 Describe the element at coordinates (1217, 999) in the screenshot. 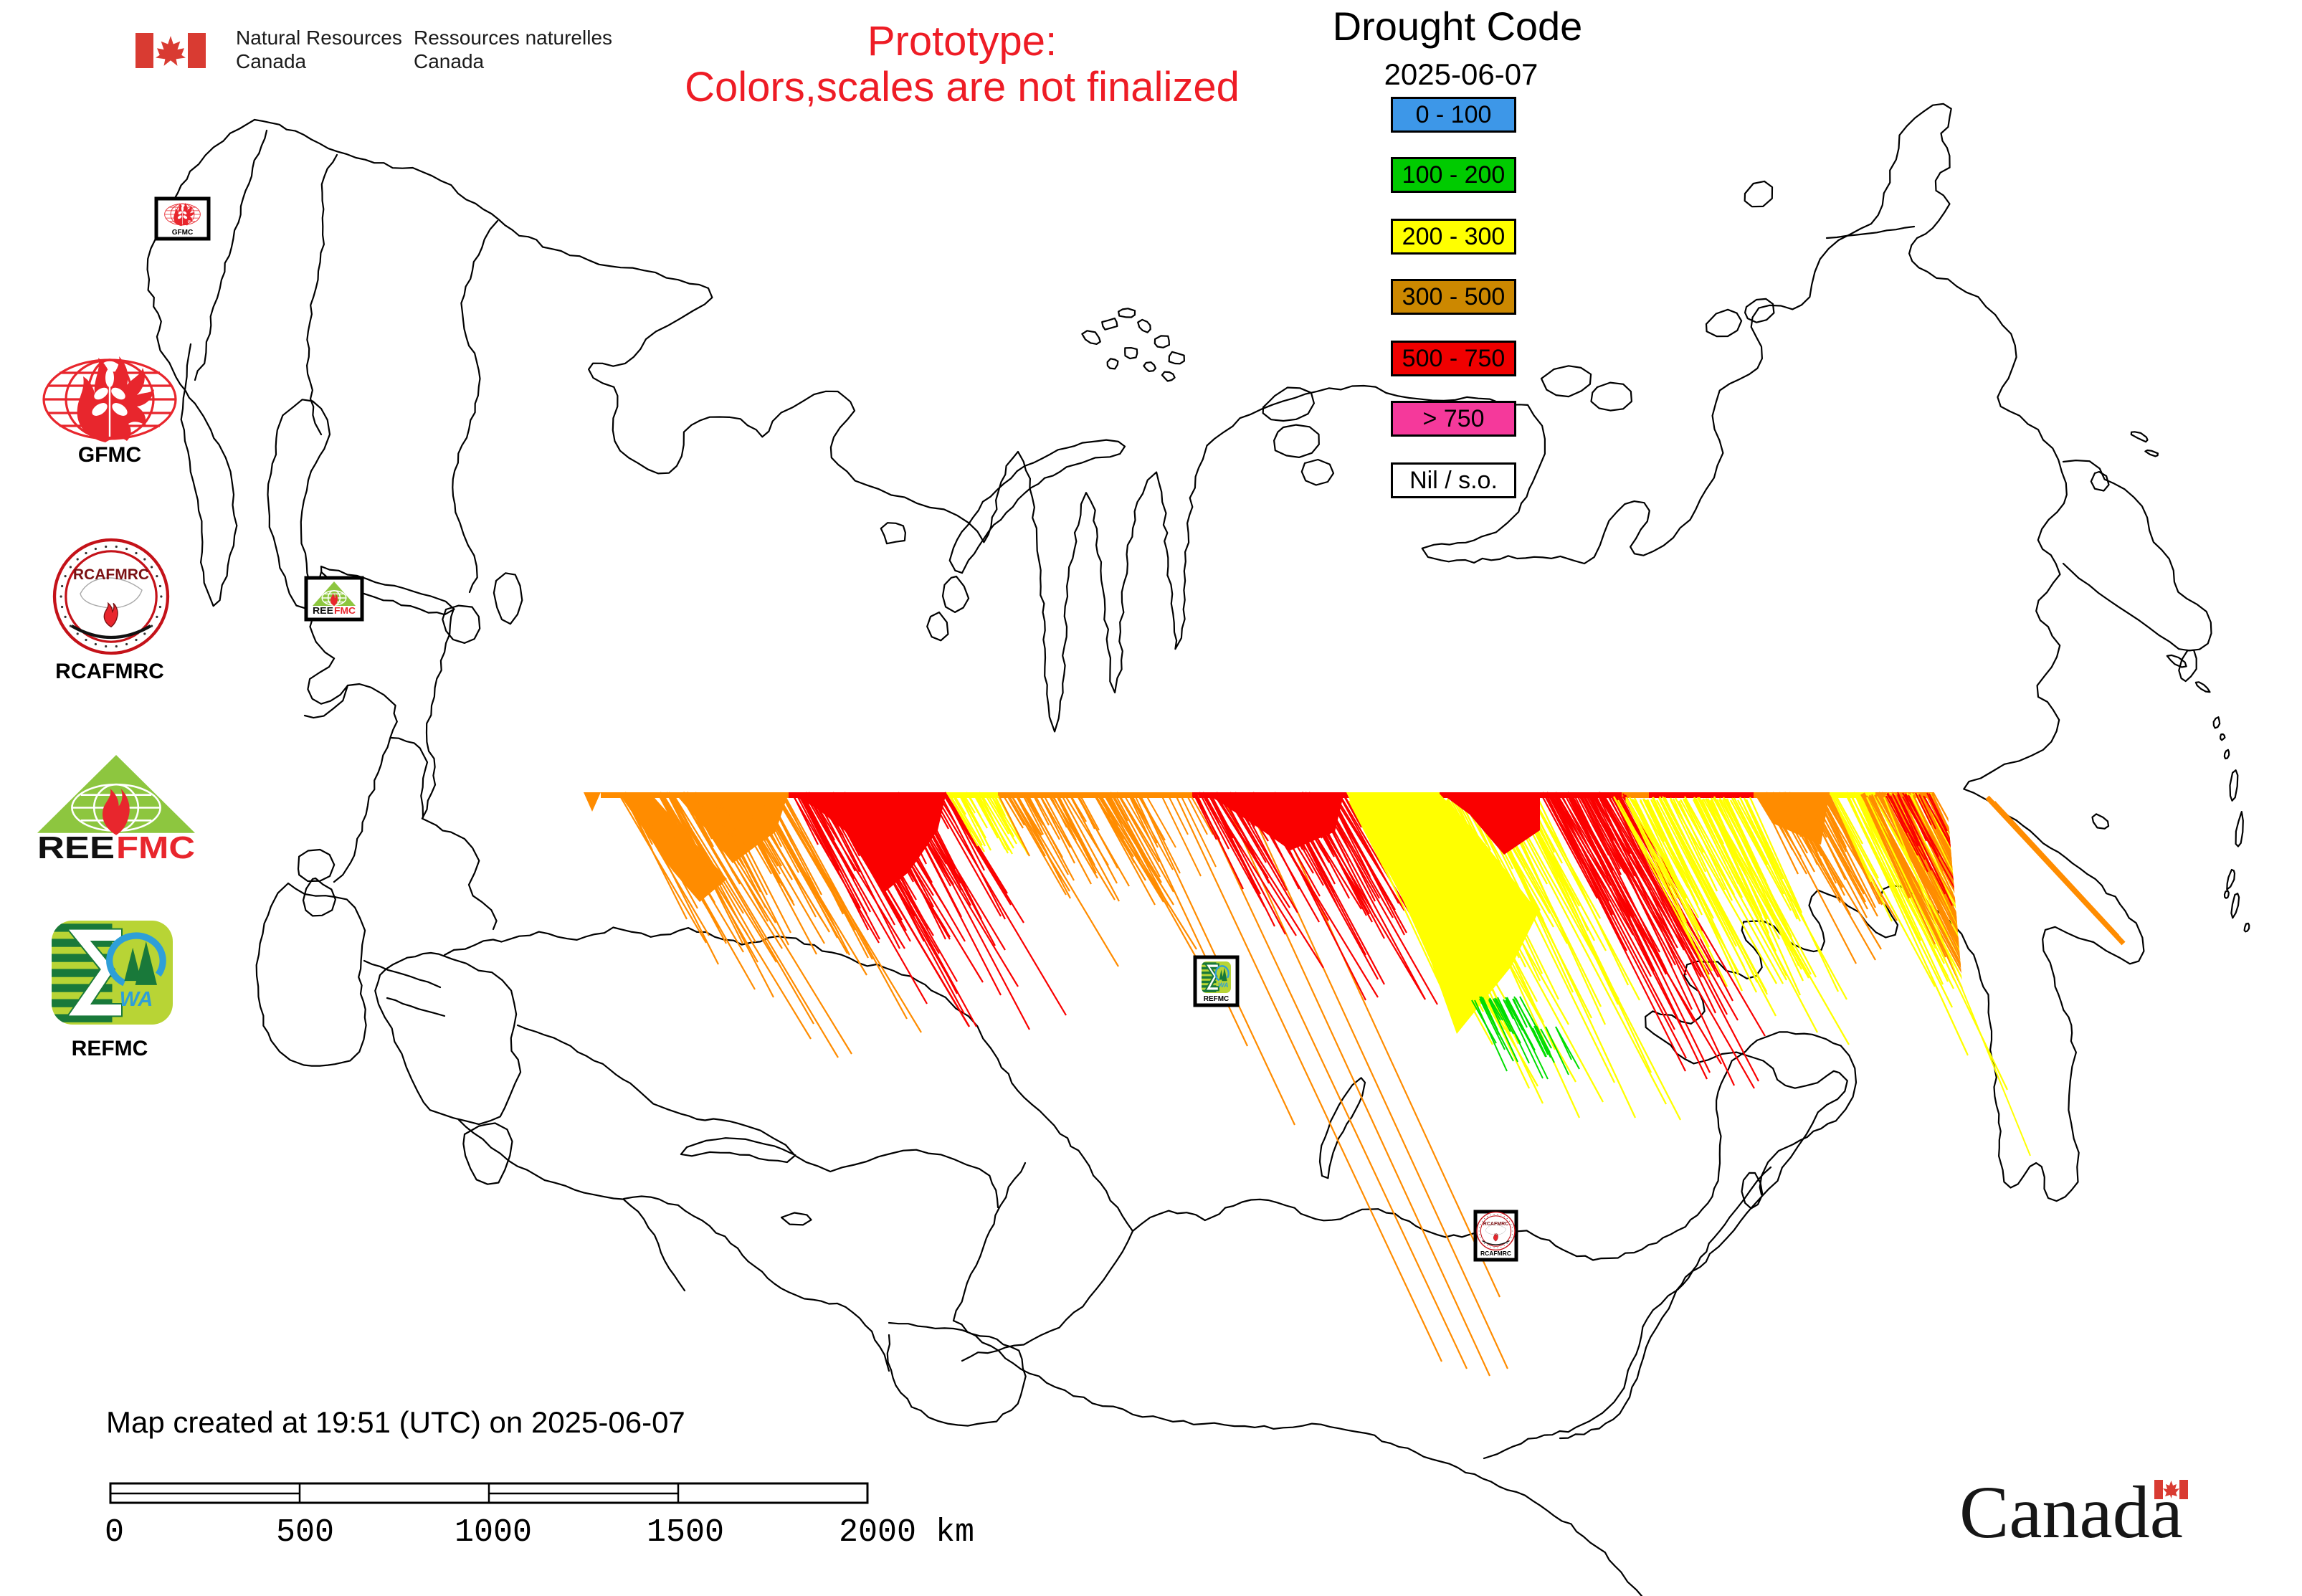

I see `svg-text: REFMC` at that location.